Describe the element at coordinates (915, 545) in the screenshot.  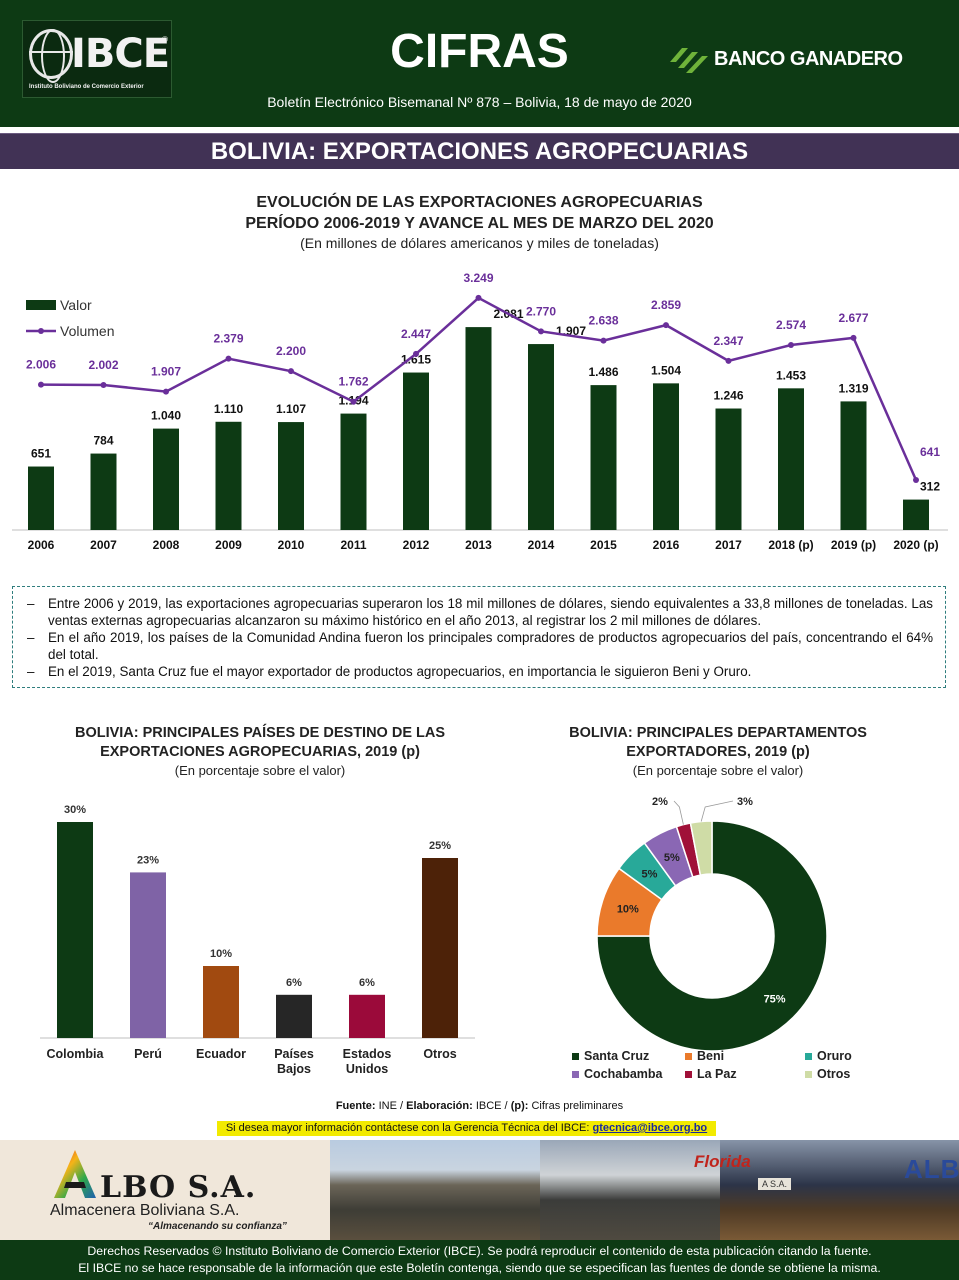
I see `x-tick-label: 2020 (p)` at that location.